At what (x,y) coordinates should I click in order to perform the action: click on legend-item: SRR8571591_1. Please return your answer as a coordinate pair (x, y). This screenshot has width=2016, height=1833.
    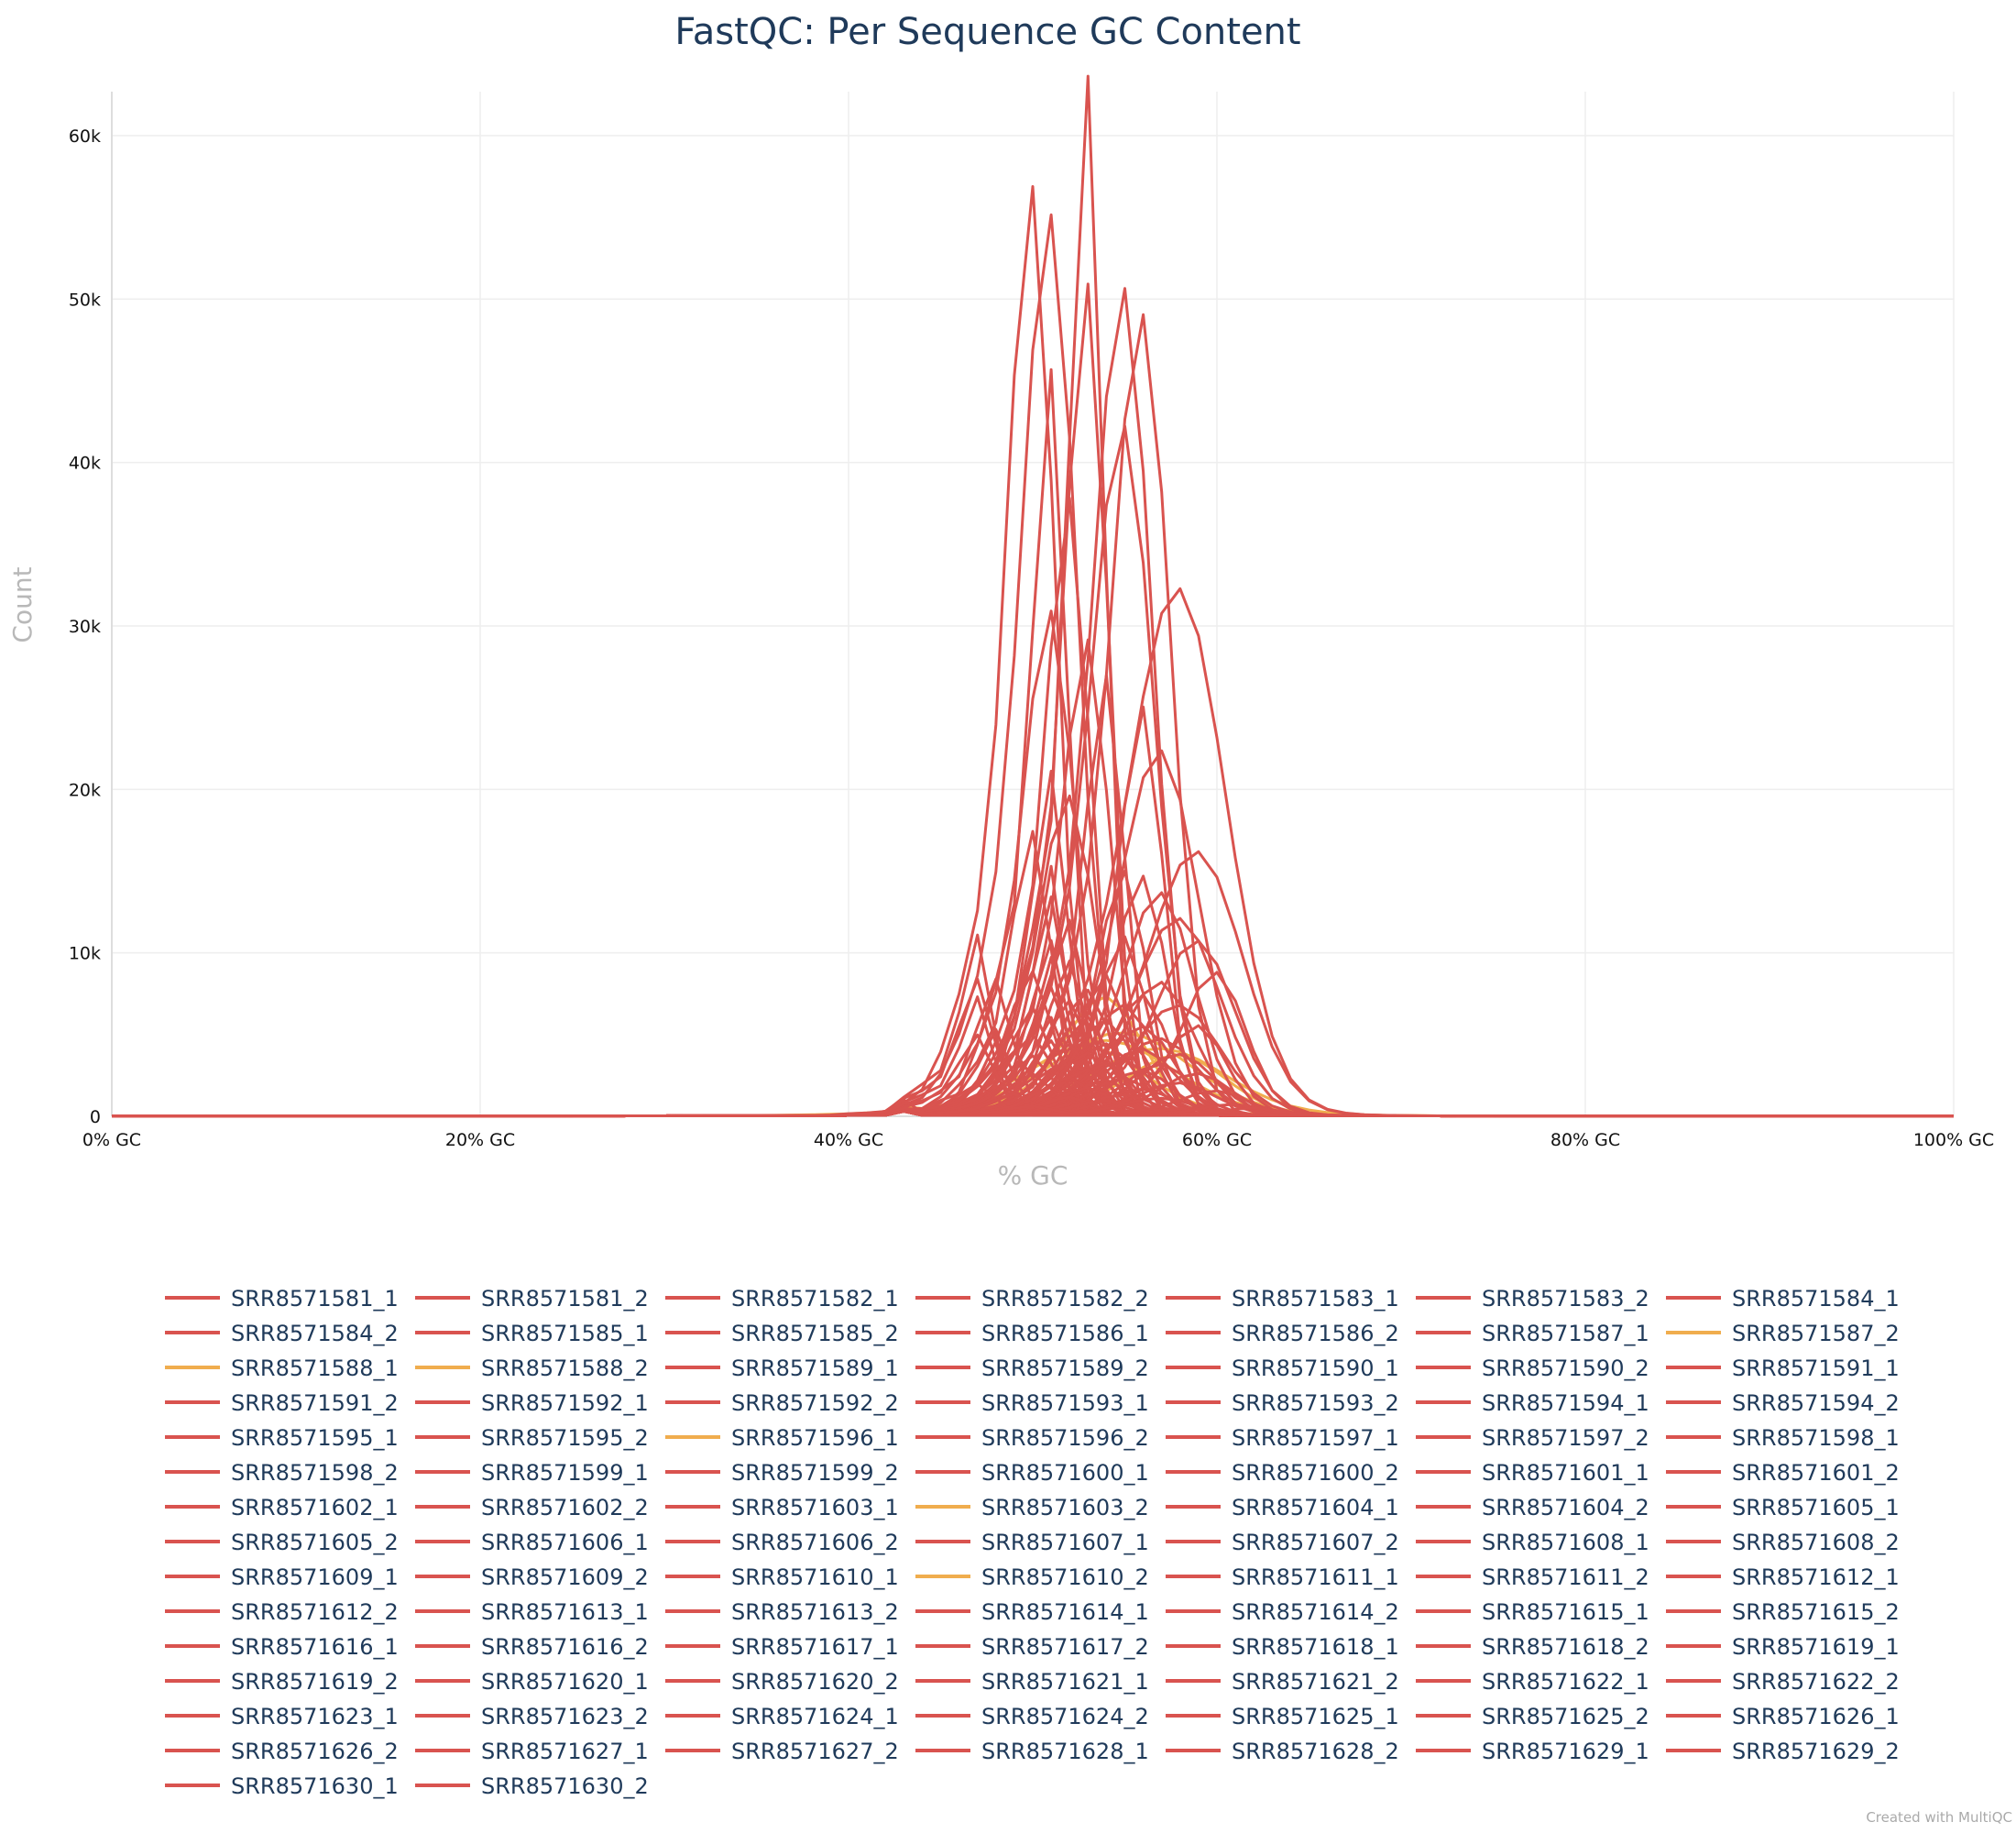
    Looking at the image, I should click on (1783, 1368).